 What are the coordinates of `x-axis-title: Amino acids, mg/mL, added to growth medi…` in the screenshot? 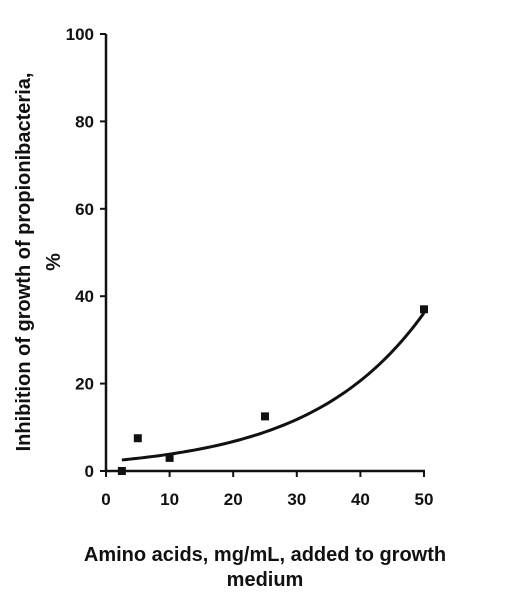 It's located at (265, 567).